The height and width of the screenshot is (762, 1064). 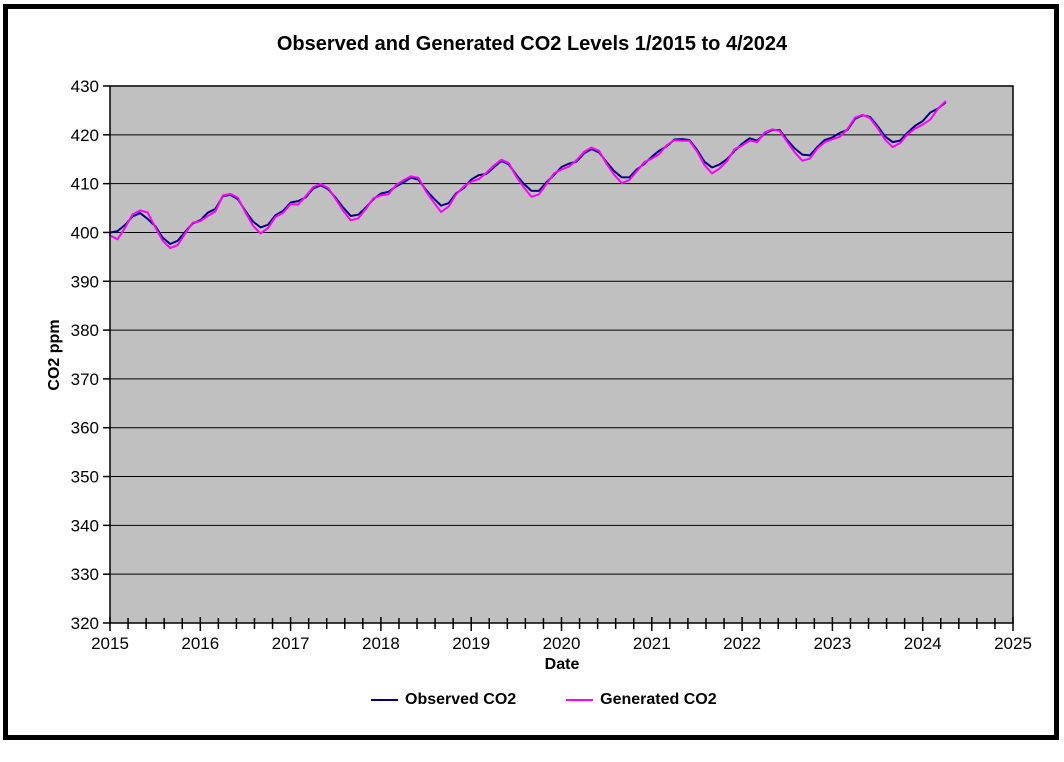 What do you see at coordinates (923, 643) in the screenshot?
I see `x-tick-label: 2024` at bounding box center [923, 643].